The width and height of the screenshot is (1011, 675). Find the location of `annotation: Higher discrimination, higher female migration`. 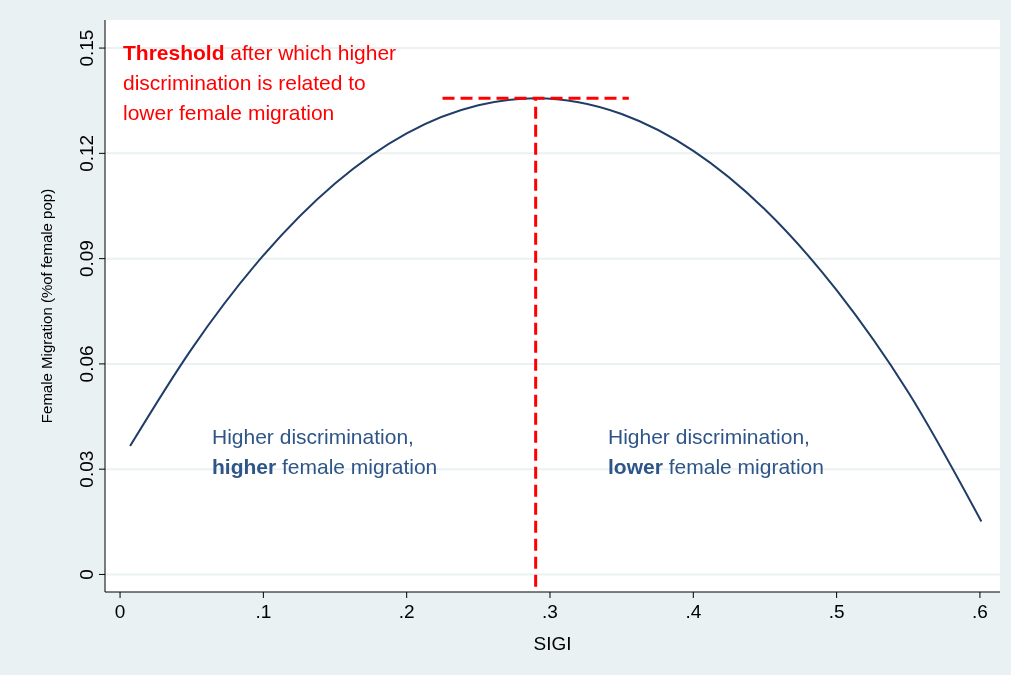

annotation: Higher discrimination, higher female migration is located at coordinates (325, 451).